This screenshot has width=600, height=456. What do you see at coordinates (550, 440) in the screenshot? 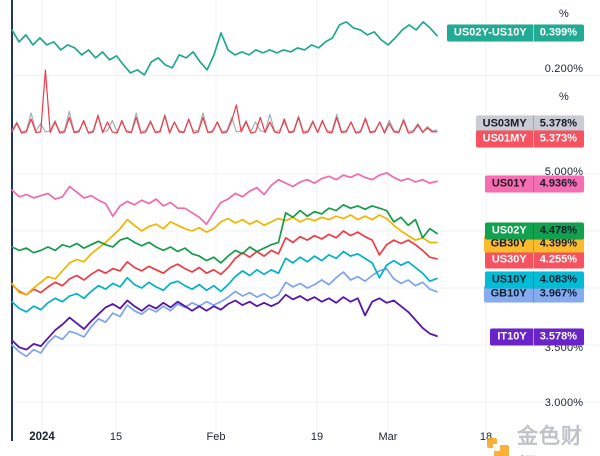
I see `watermark-text: 金色财经` at bounding box center [550, 440].